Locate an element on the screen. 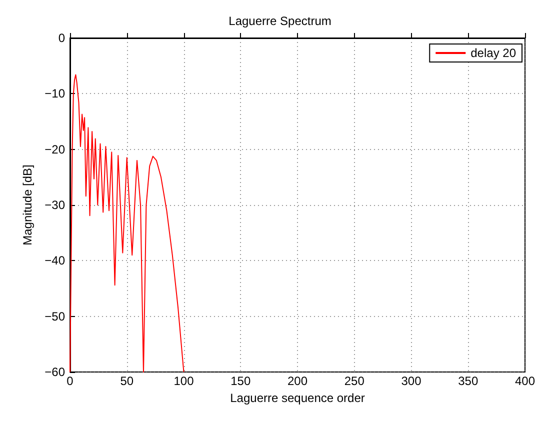 The height and width of the screenshot is (425, 560). y-tick-label: −10 is located at coordinates (55, 93).